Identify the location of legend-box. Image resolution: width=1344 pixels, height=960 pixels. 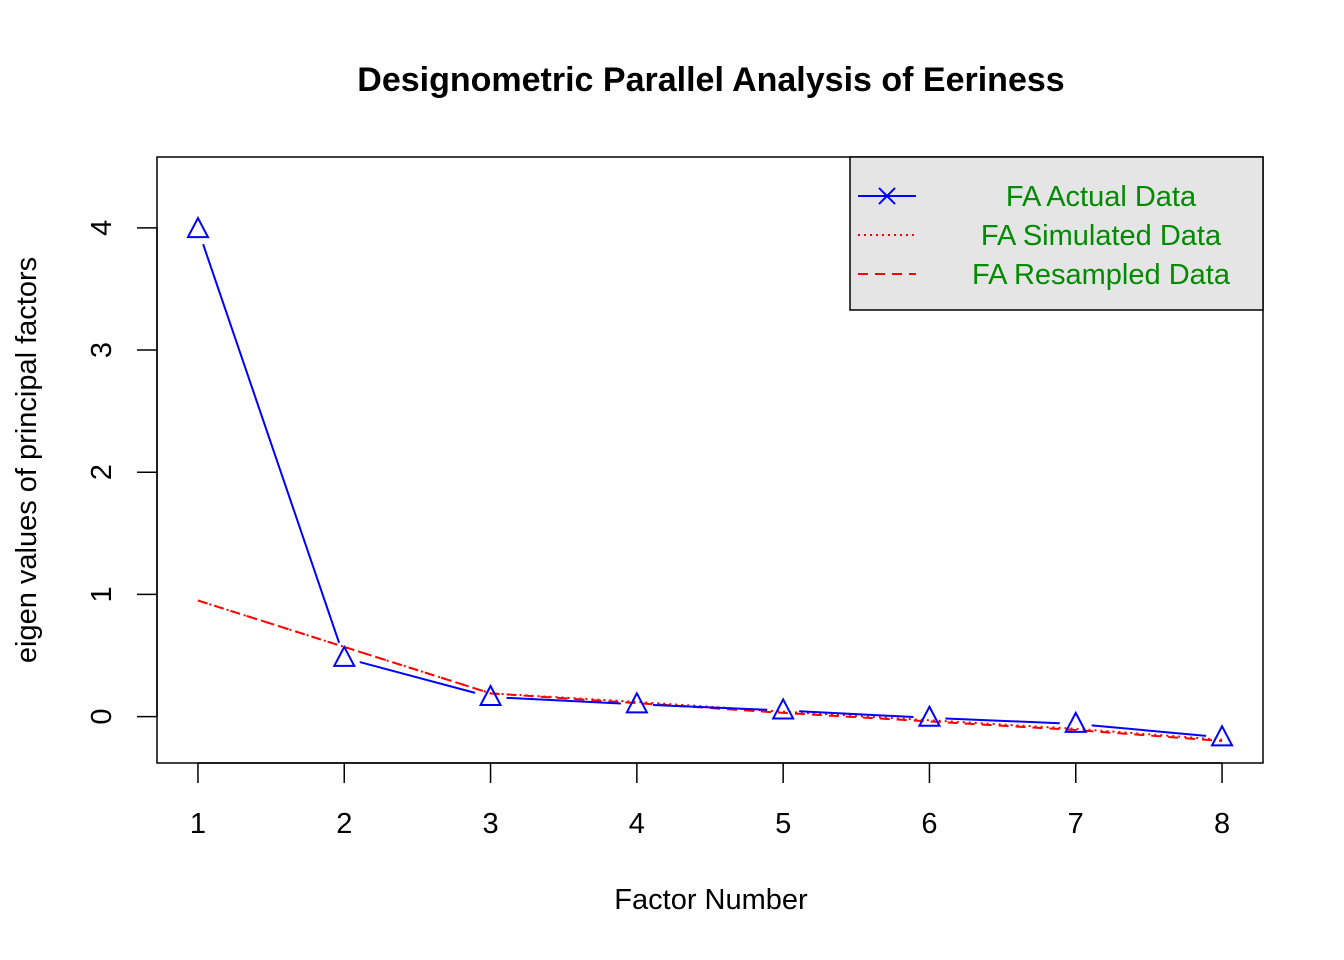
(1056, 233).